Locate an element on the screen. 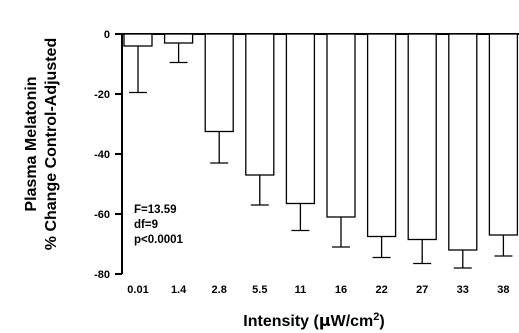  x-tick-label: 0.01 is located at coordinates (137, 290).